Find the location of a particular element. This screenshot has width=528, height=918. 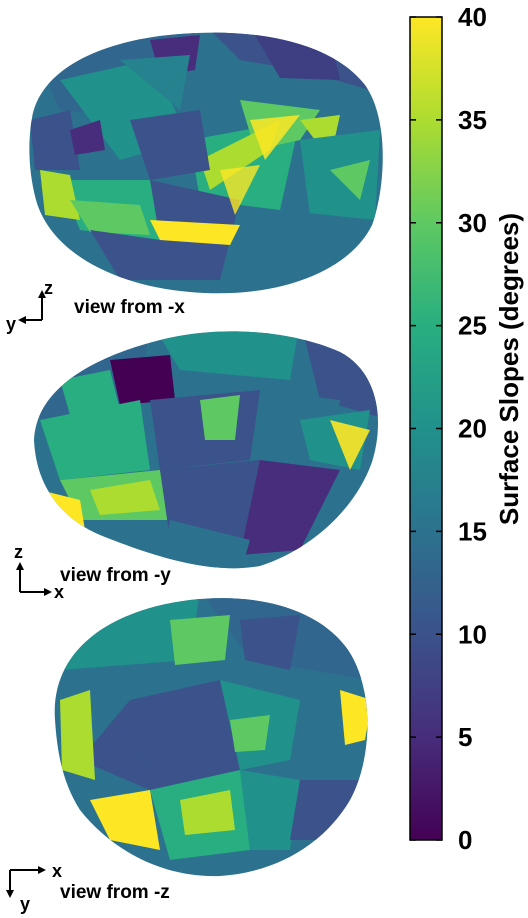

axis-label-vertical: y is located at coordinates (25, 904).